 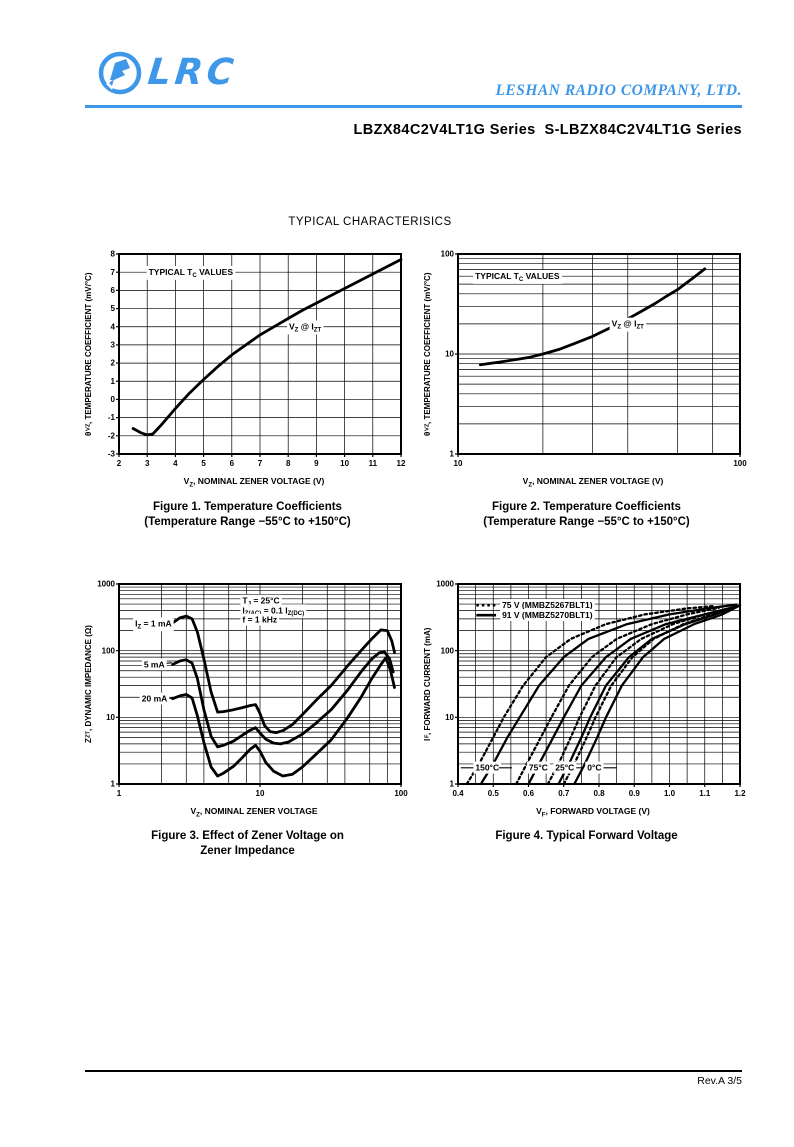 I want to click on figure-2-title: Figure 2. Temperature Coefficients, so click(x=586, y=506).